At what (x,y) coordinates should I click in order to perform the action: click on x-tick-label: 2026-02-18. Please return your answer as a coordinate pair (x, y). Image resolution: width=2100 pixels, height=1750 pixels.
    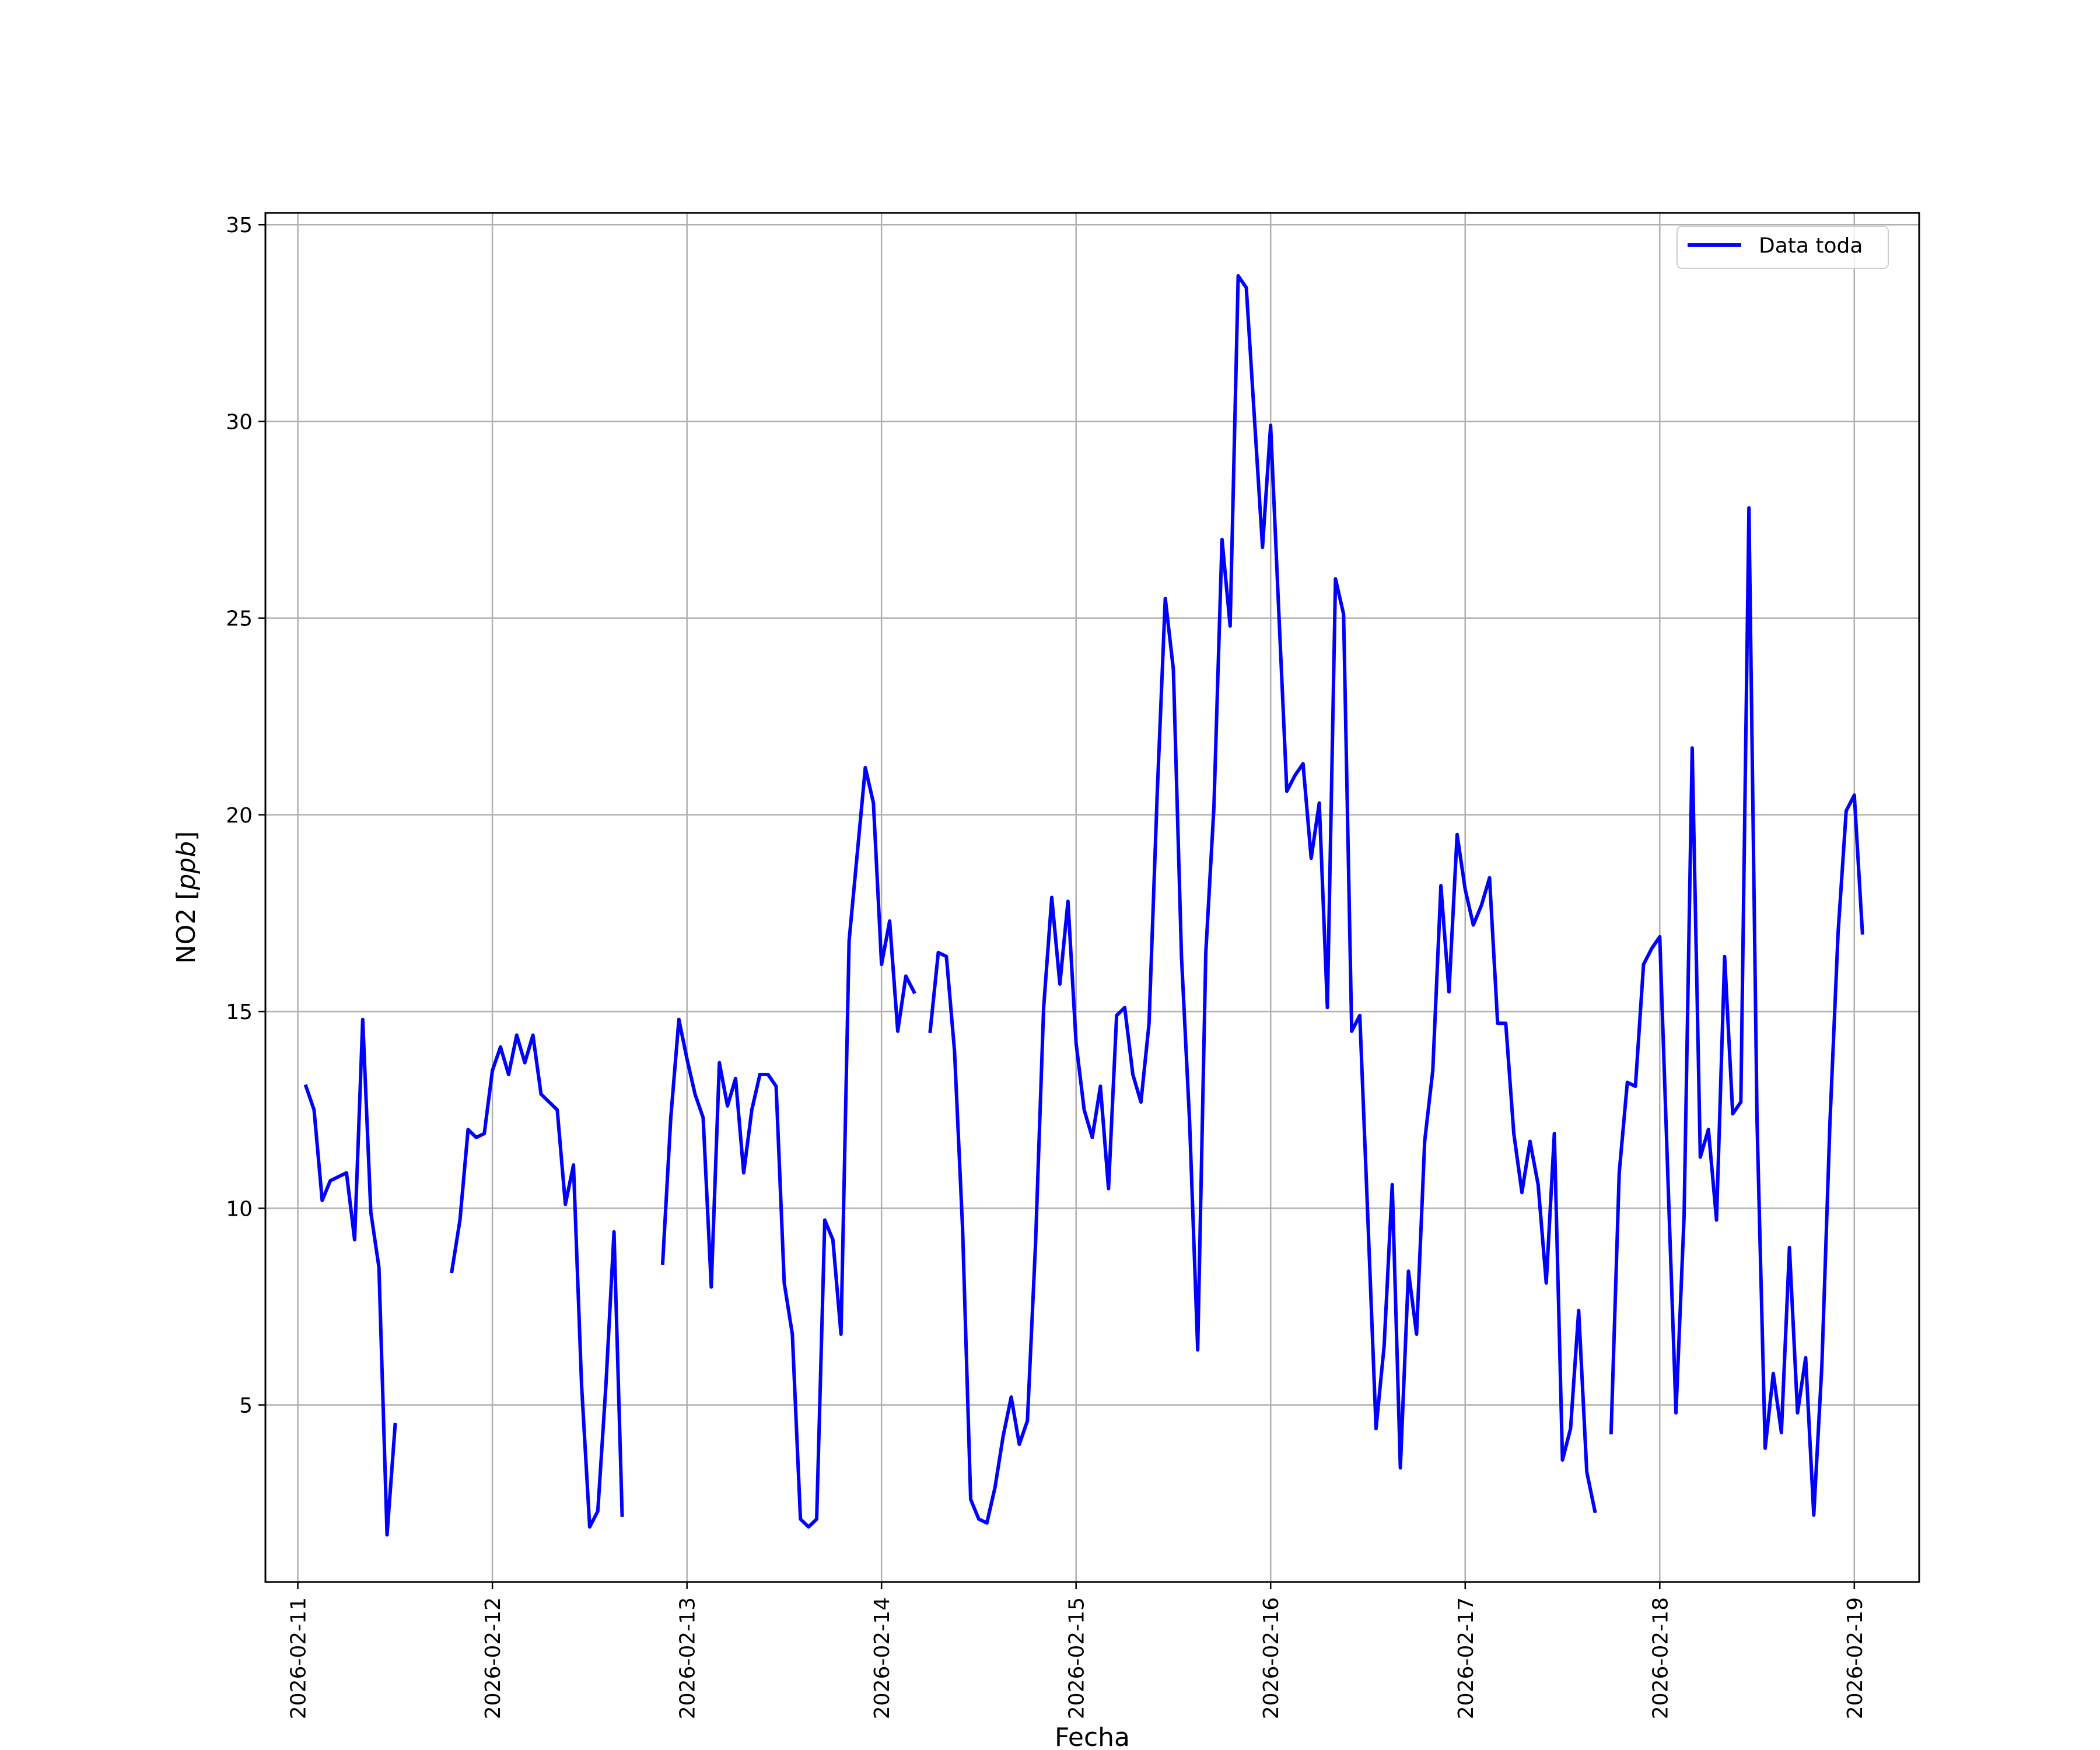
    Looking at the image, I should click on (1660, 1658).